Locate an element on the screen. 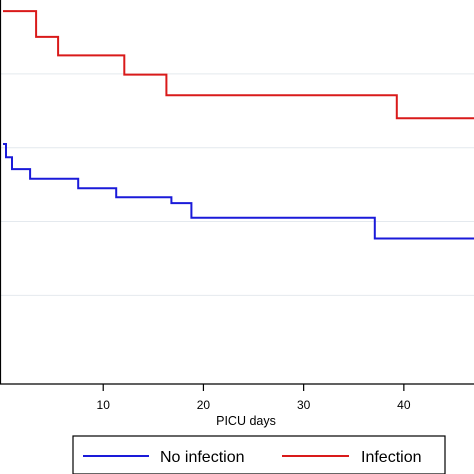 The height and width of the screenshot is (474, 474). x-tick-label: 40 is located at coordinates (404, 405).